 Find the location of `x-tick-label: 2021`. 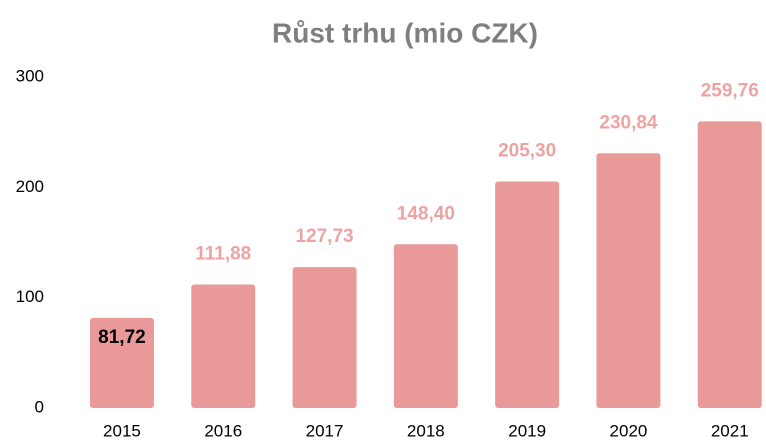

x-tick-label: 2021 is located at coordinates (730, 430).